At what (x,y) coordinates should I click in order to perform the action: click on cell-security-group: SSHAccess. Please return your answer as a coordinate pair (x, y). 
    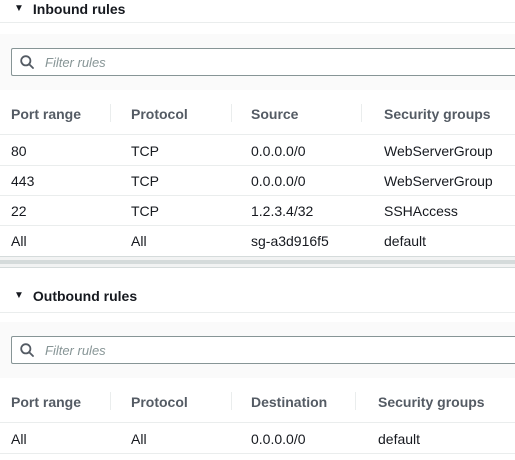
    Looking at the image, I should click on (421, 211).